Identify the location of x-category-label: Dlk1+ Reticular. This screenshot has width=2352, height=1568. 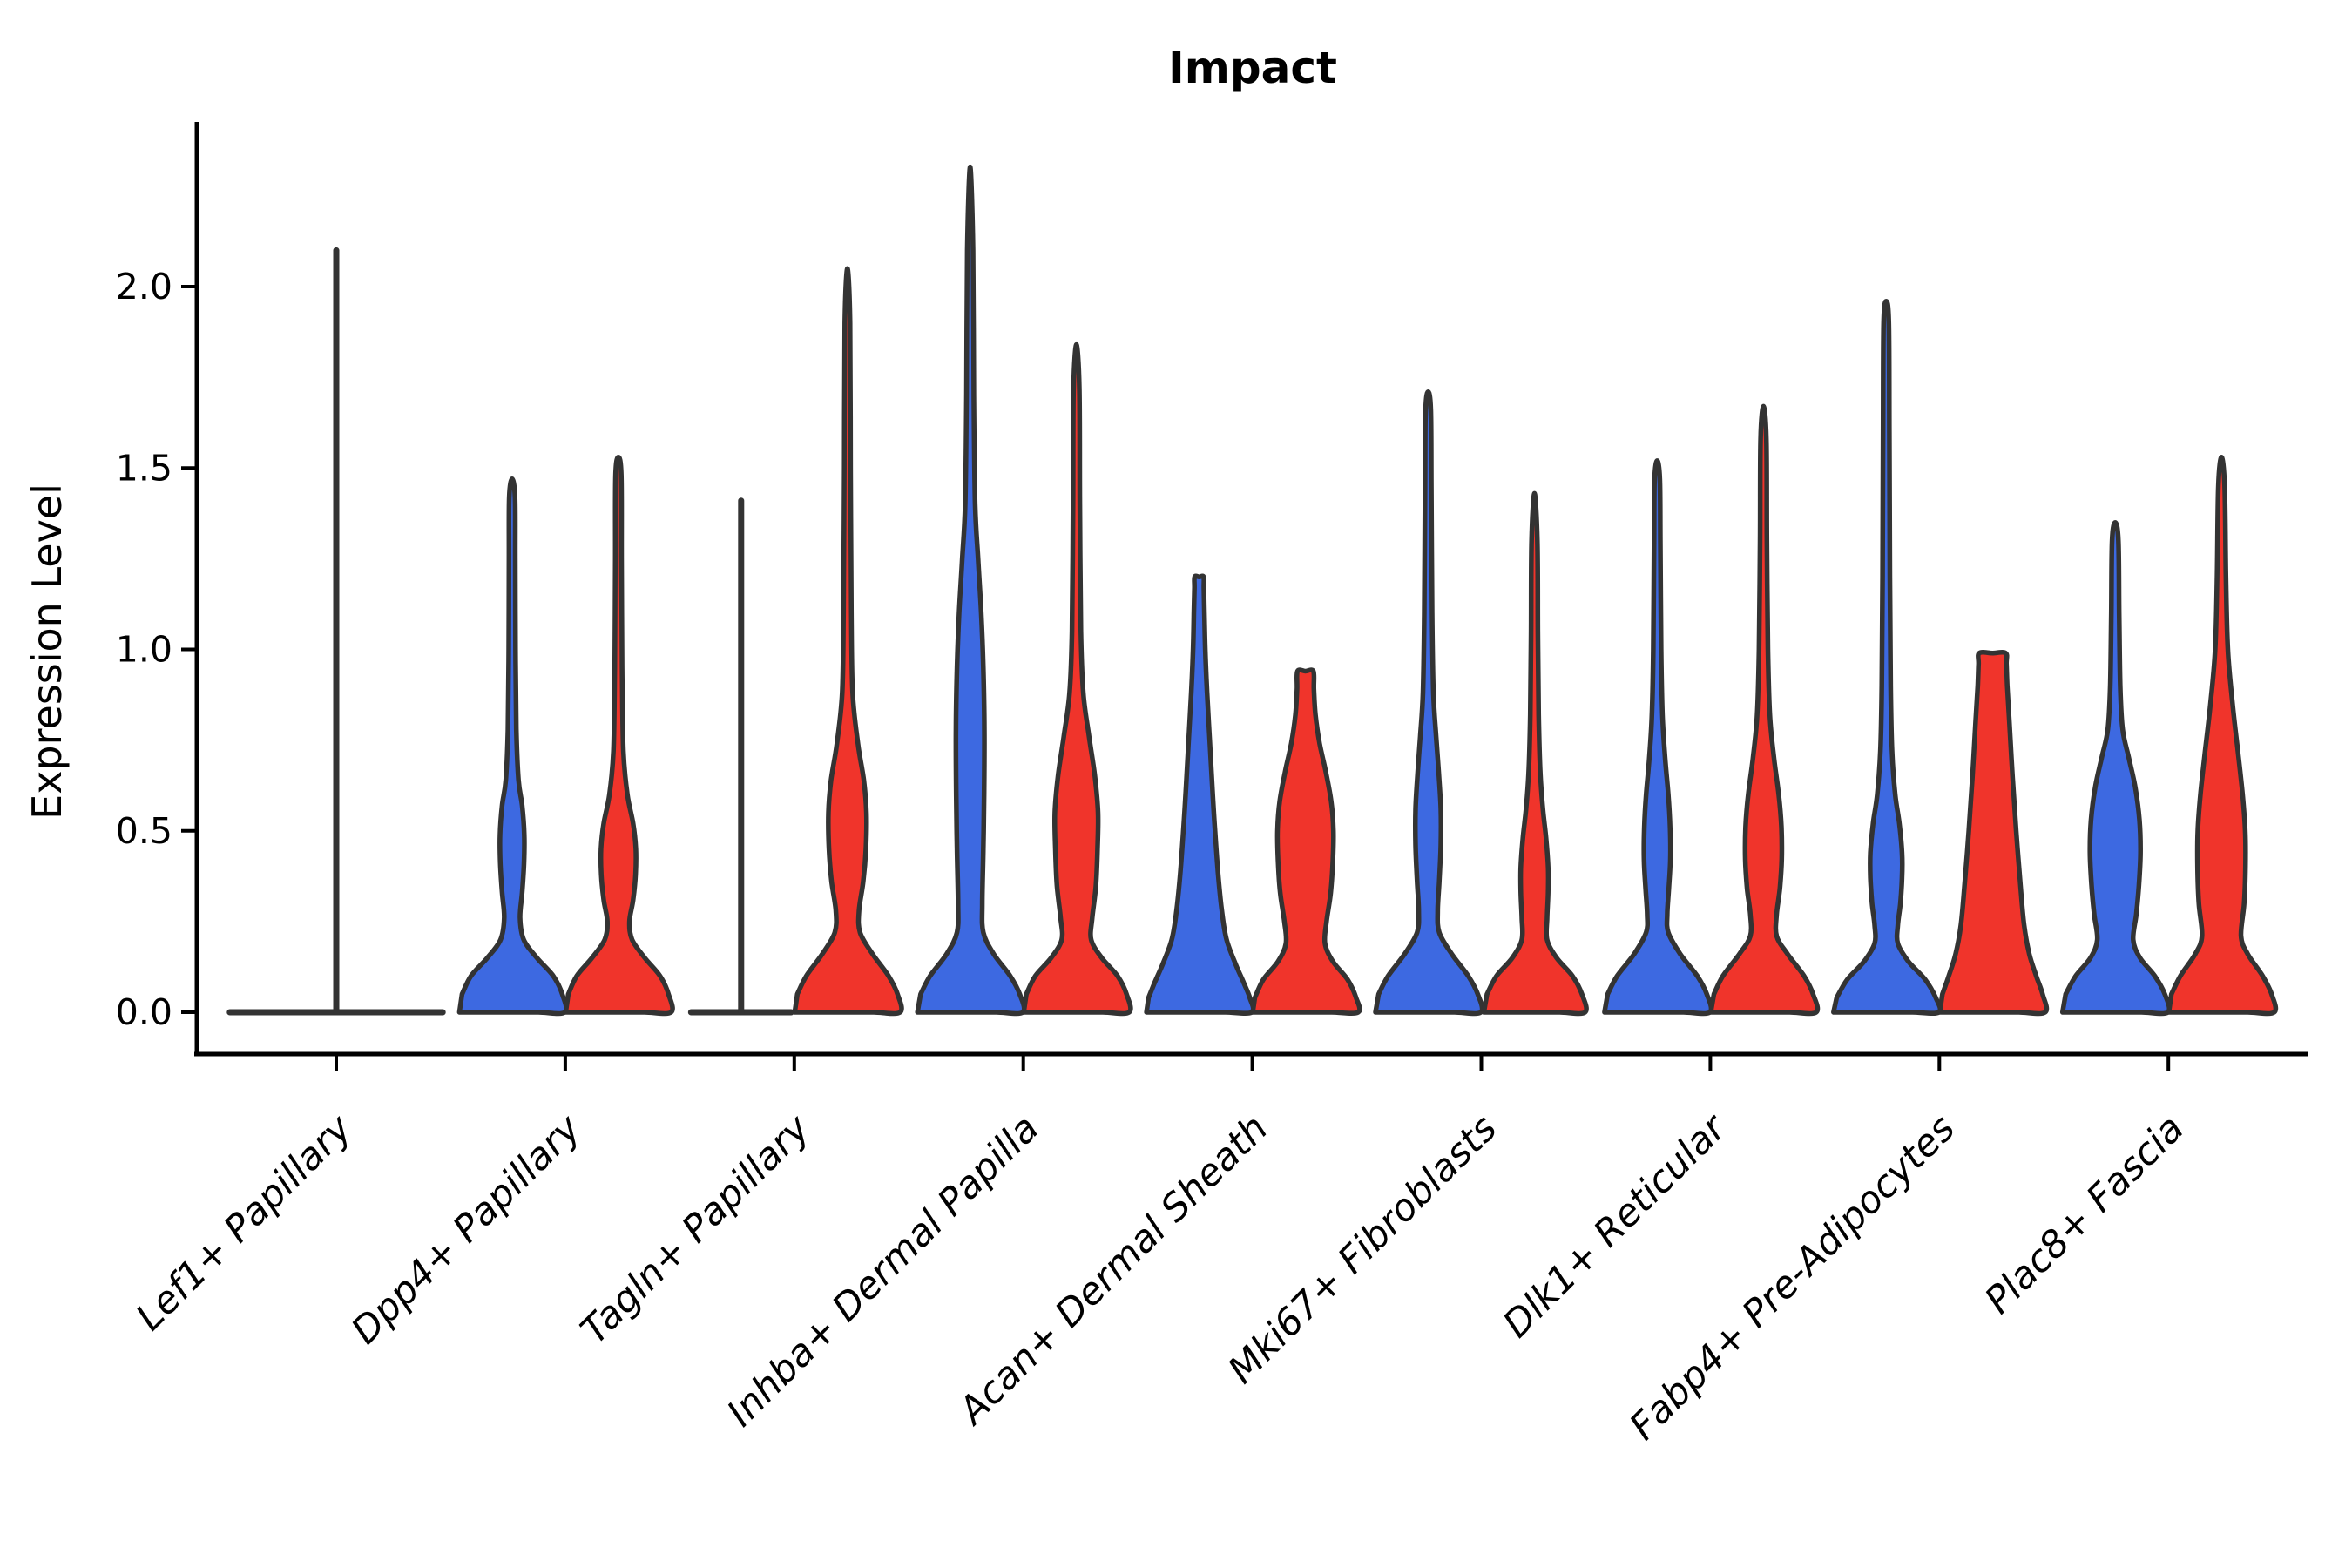
(1615, 1226).